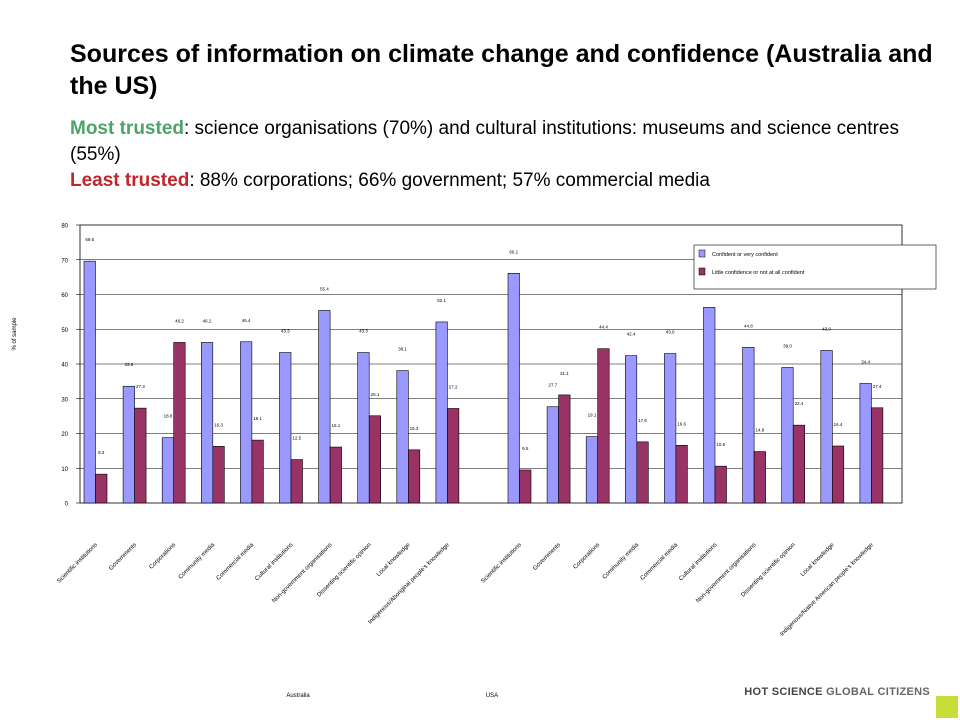 Image resolution: width=960 pixels, height=720 pixels. Describe the element at coordinates (681, 423) in the screenshot. I see `data-label-little: 16.6` at that location.